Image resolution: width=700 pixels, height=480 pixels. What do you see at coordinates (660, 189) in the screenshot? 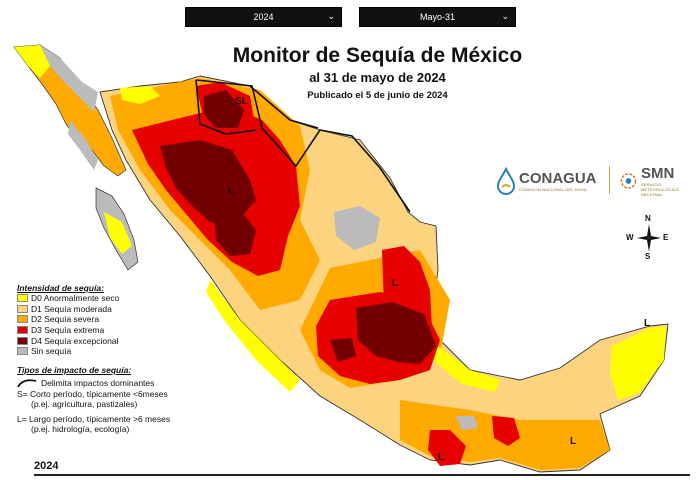
I see `smn-sub: SERVICIO METEOROLÓGICO NACIONAL` at bounding box center [660, 189].